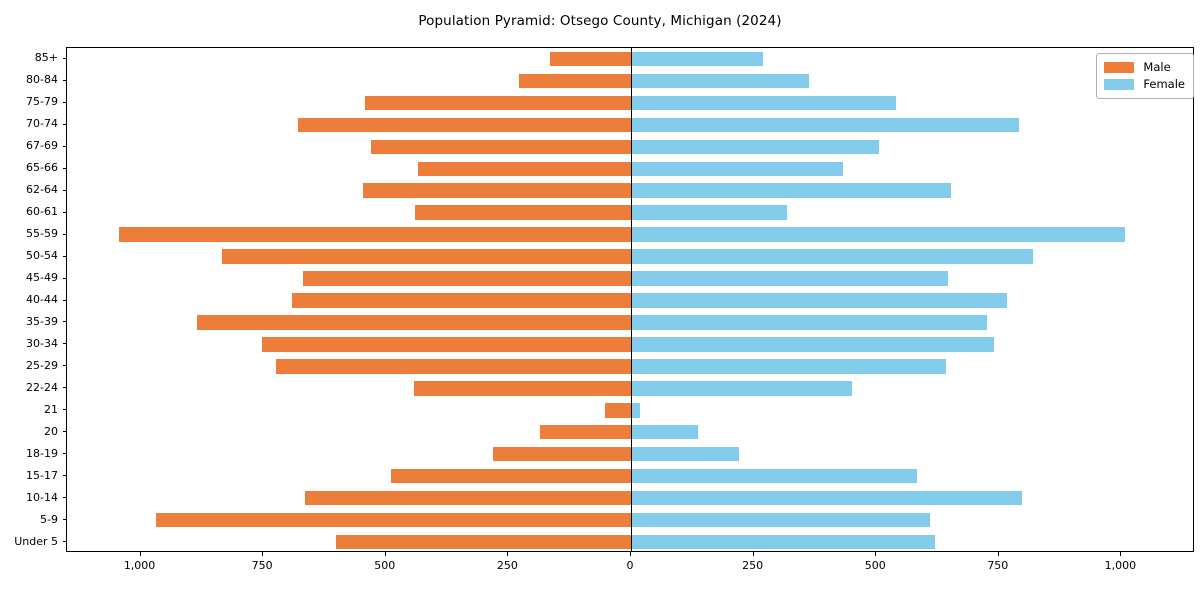  I want to click on zero-axis-line, so click(632, 299).